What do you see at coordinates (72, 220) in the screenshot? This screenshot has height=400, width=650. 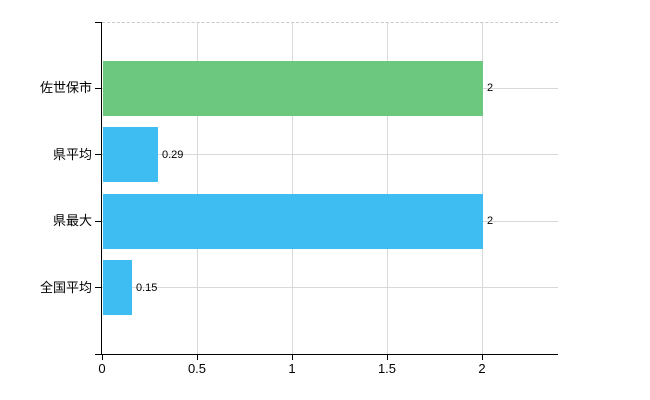 I see `category-label: 県最大` at bounding box center [72, 220].